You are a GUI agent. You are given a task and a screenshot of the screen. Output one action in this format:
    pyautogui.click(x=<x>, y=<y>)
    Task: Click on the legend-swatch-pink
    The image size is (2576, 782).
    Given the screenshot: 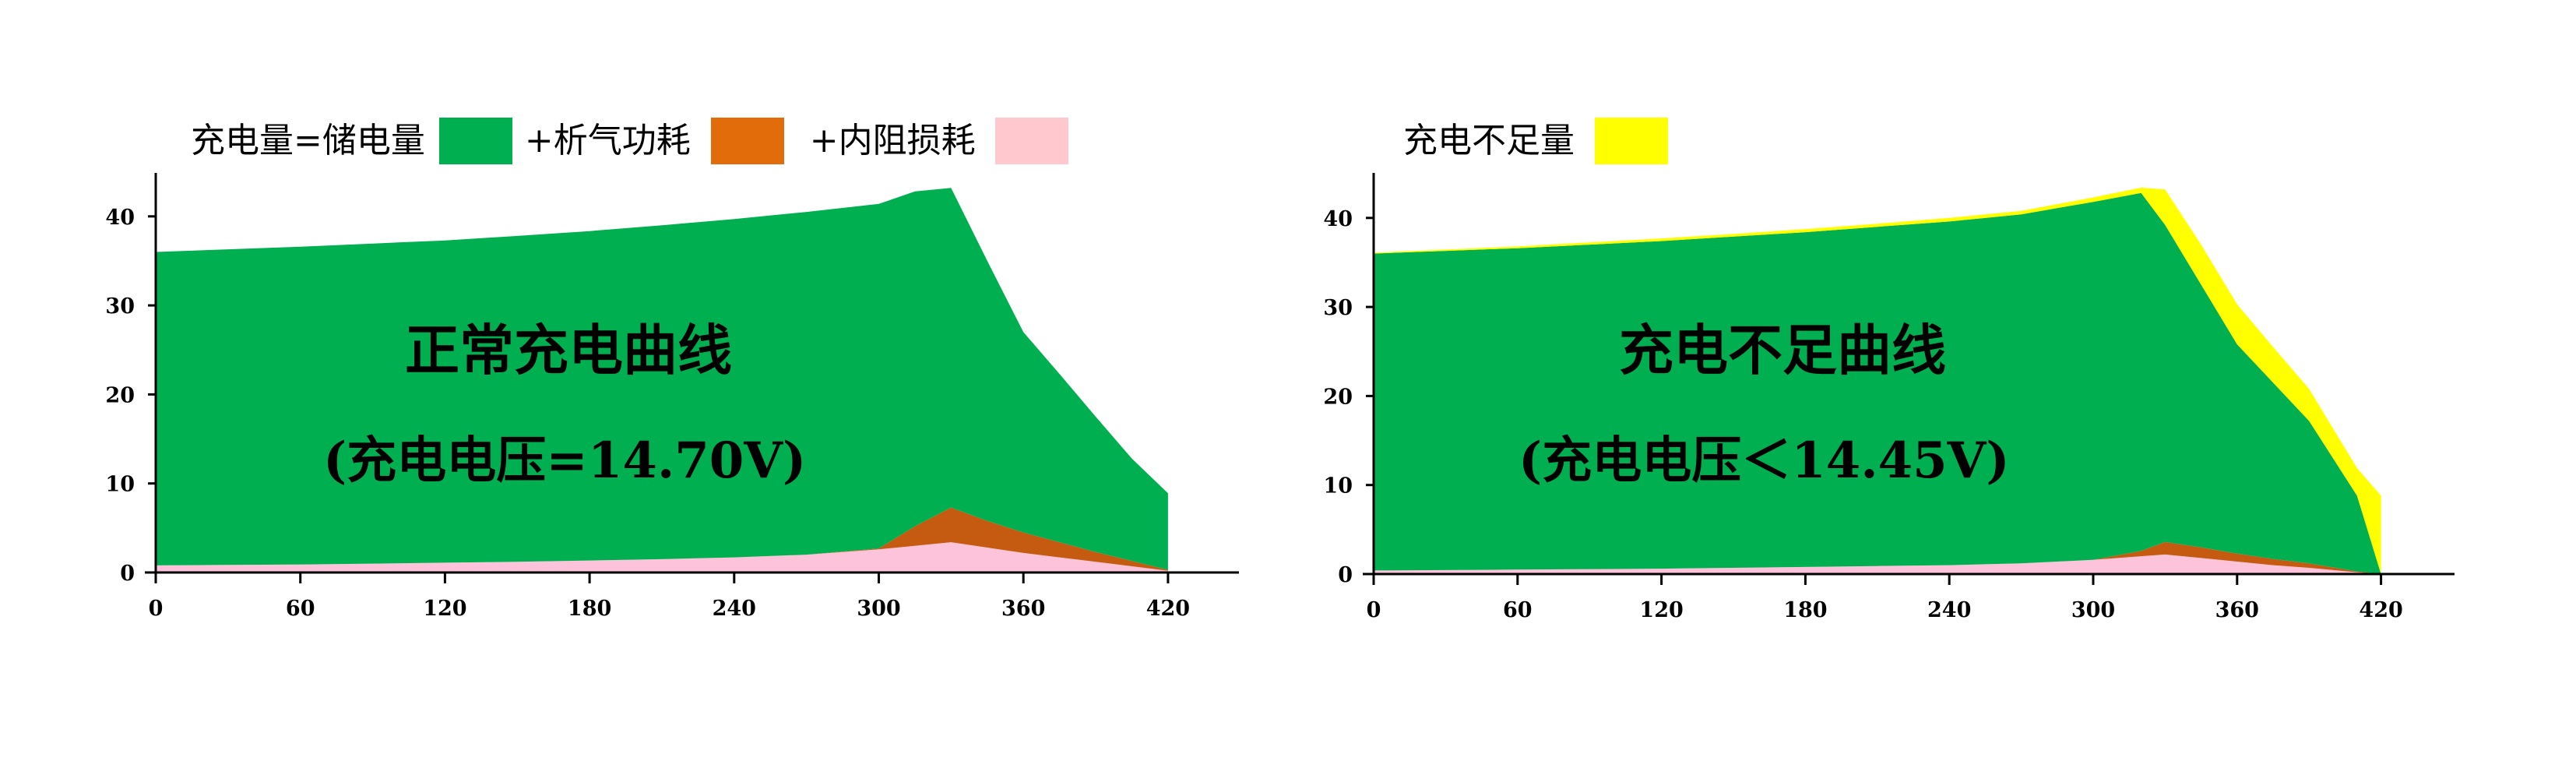 What is the action you would take?
    pyautogui.click(x=1031, y=141)
    